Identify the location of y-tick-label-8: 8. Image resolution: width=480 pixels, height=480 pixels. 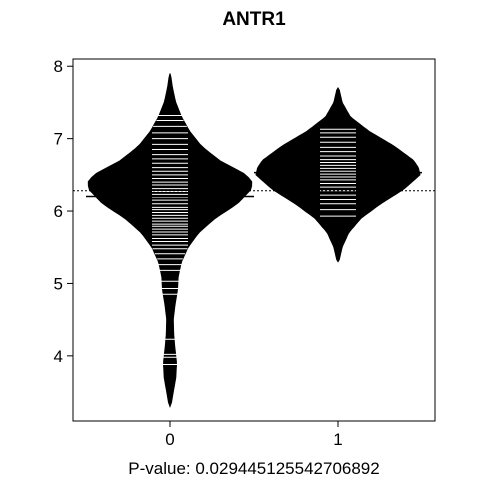
(58, 66).